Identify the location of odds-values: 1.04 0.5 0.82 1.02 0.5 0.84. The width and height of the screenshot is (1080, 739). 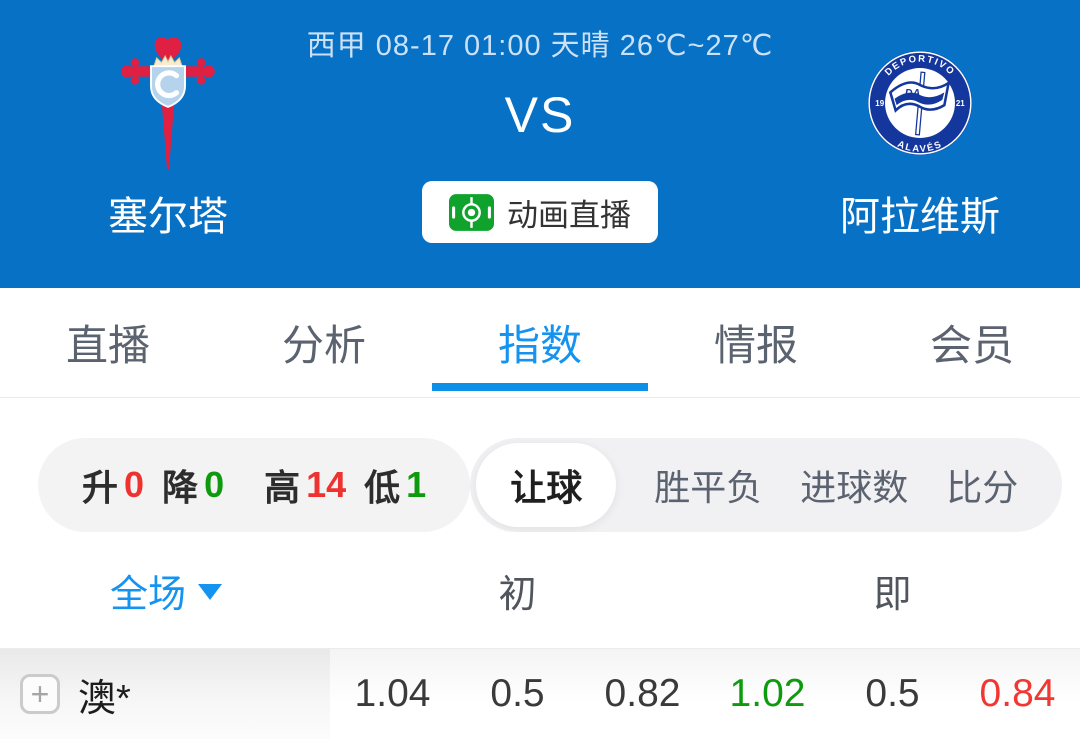
(705, 694).